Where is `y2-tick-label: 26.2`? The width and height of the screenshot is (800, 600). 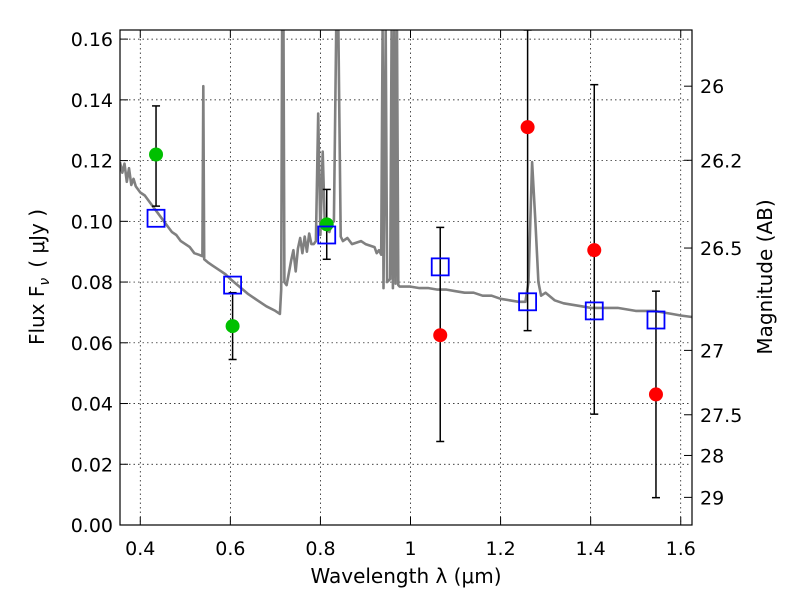 y2-tick-label: 26.2 is located at coordinates (721, 161).